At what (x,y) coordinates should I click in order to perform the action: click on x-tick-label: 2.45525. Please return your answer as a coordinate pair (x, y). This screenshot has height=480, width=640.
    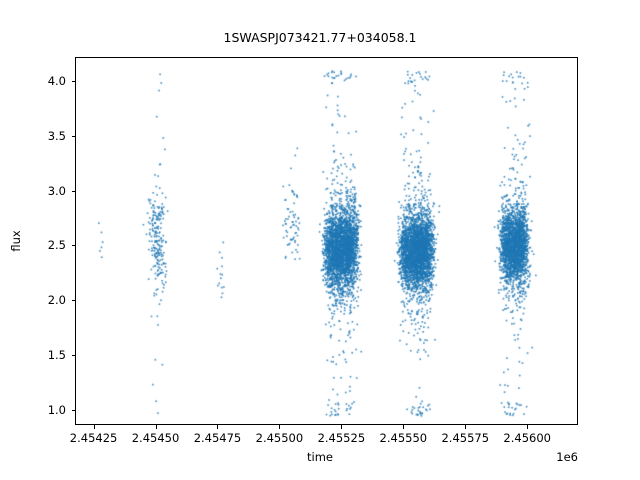
    Looking at the image, I should click on (341, 438).